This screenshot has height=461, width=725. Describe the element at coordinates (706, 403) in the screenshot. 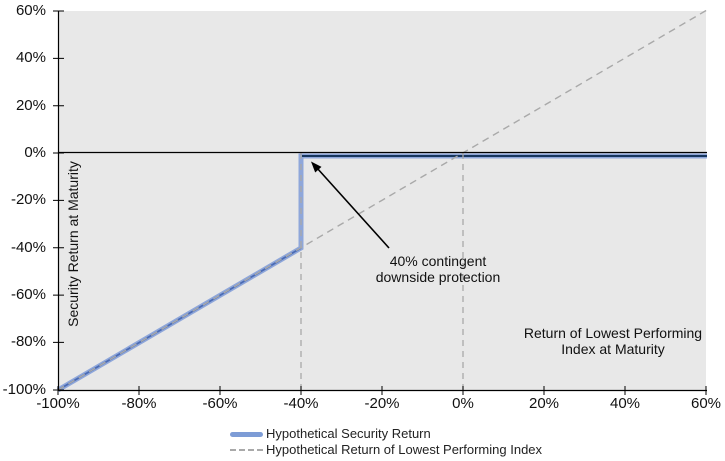

I see `x-tick-label: 60%` at that location.